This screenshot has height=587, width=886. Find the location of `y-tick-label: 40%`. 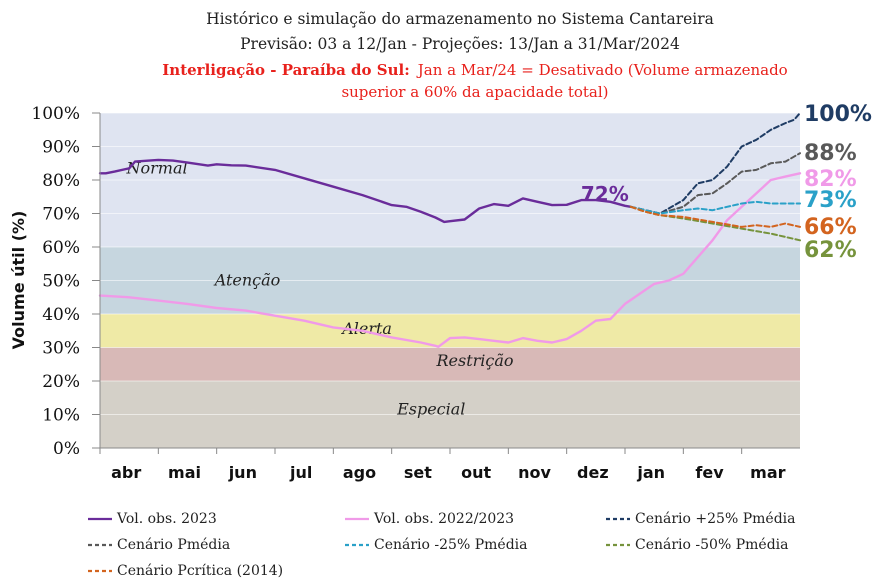

y-tick-label: 40% is located at coordinates (61, 315).